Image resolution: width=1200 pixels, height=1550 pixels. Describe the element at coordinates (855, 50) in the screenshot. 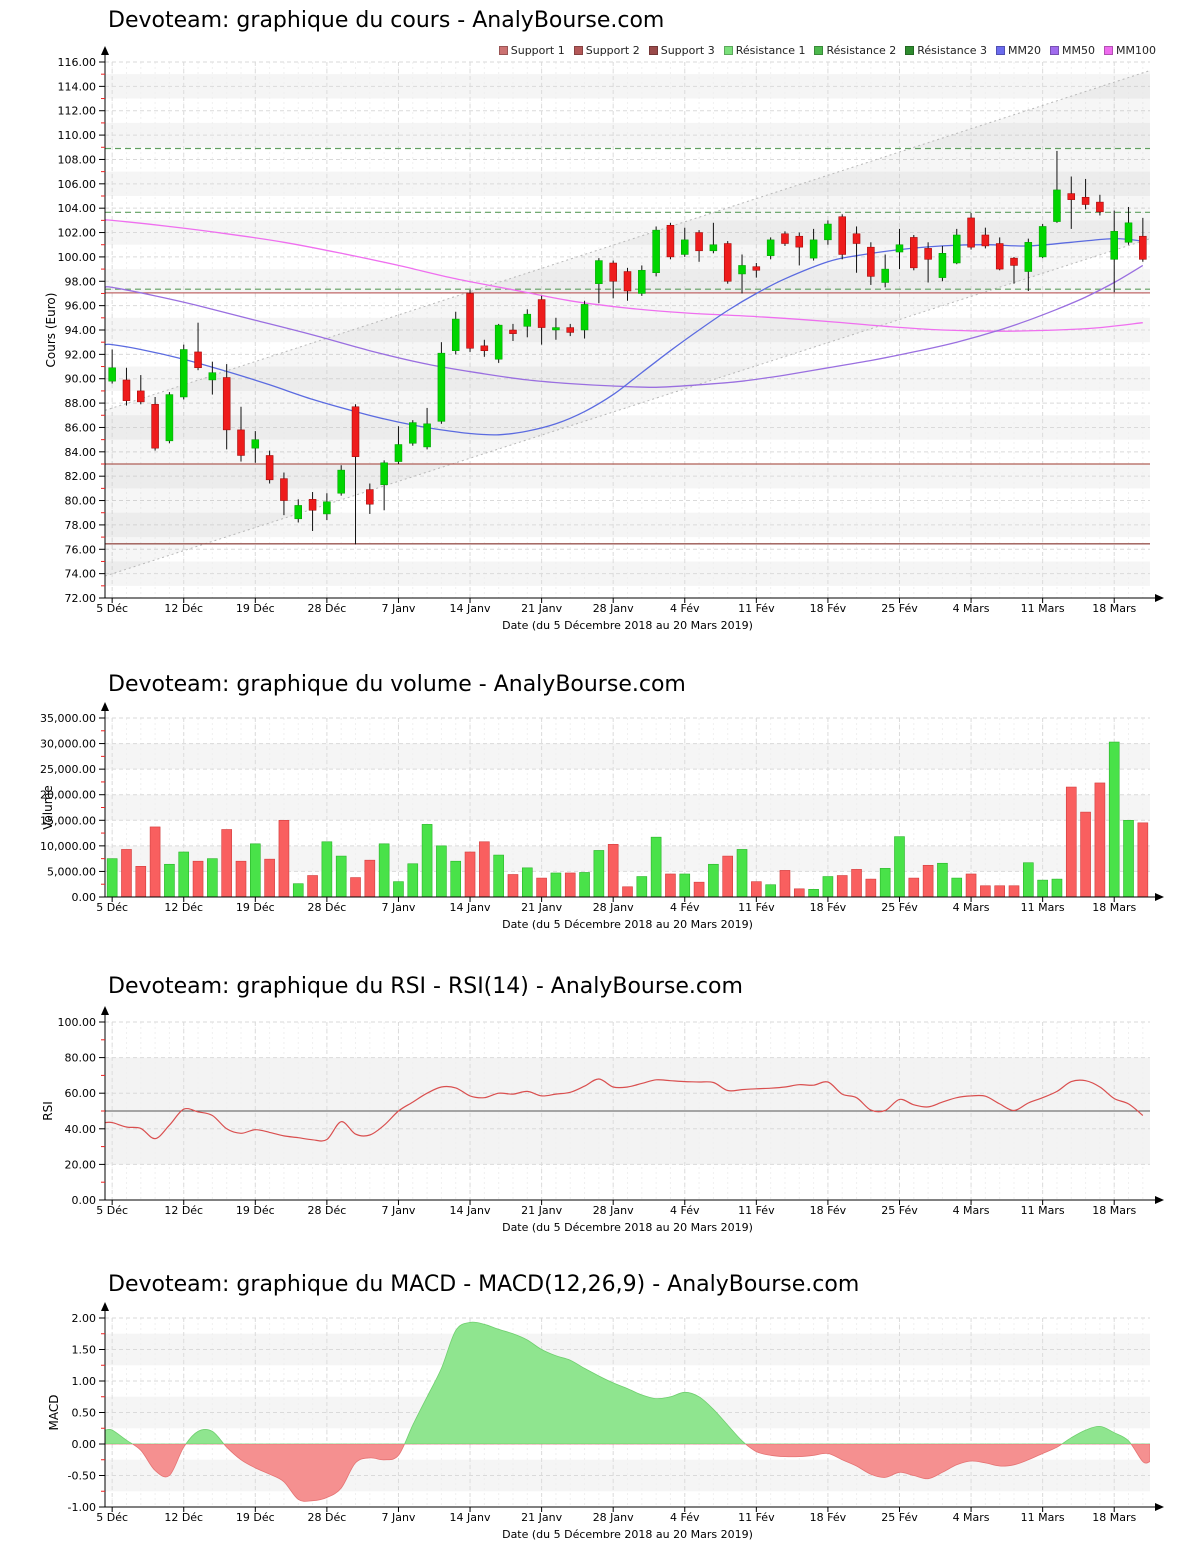

I see `legend-item-r-sistance-2: Résistance 2` at that location.